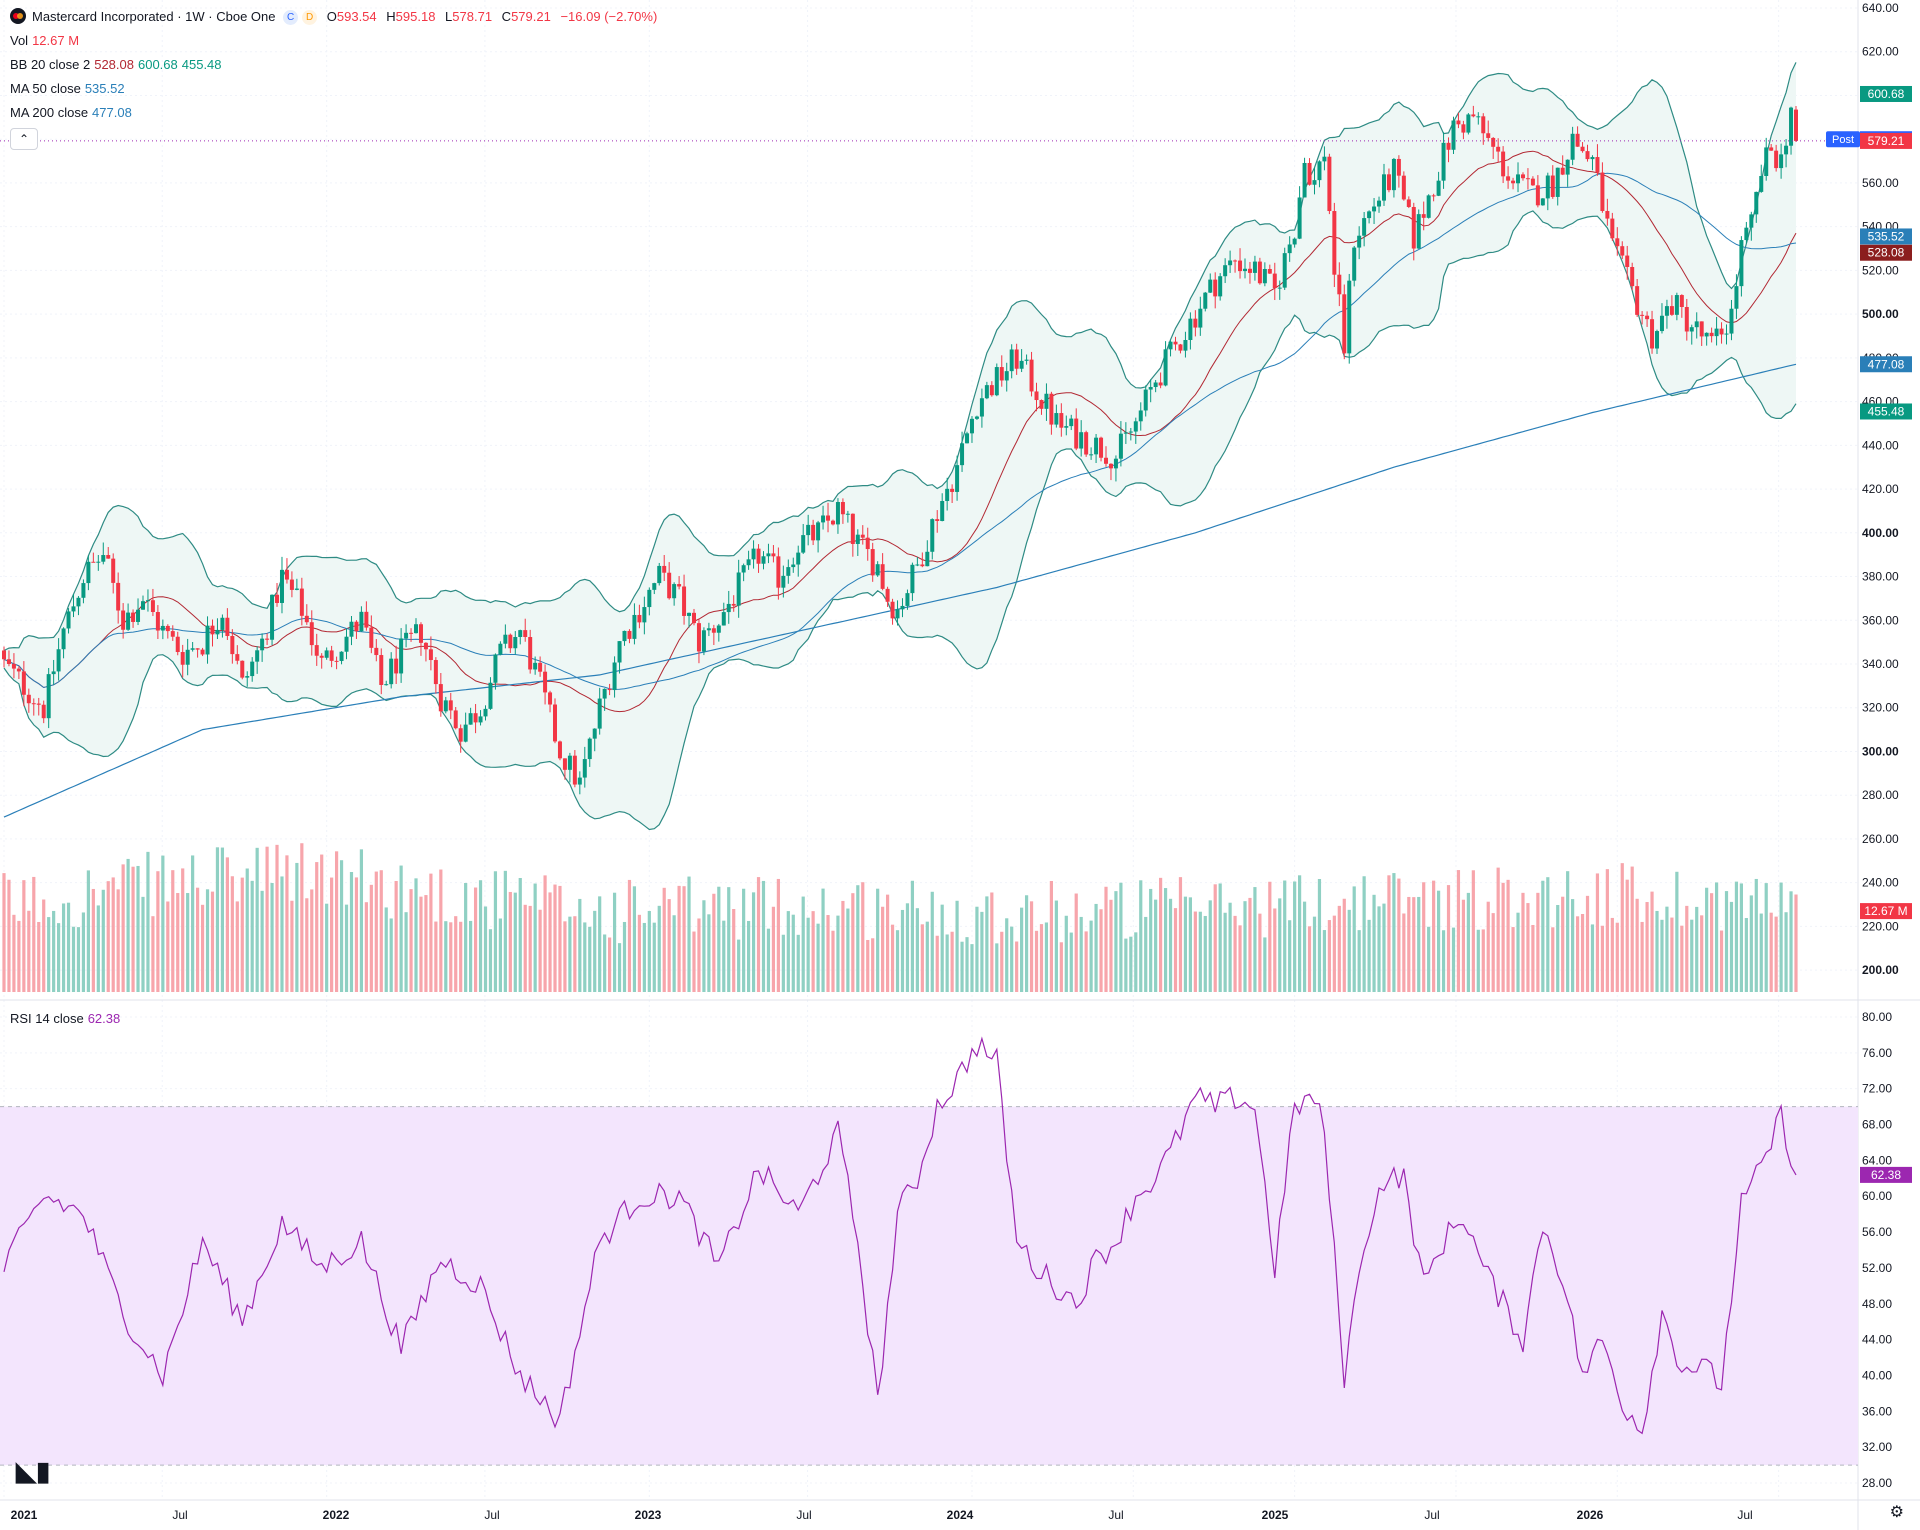  I want to click on indicator-legend-ma200: MA 200 close 477.08, so click(71, 112).